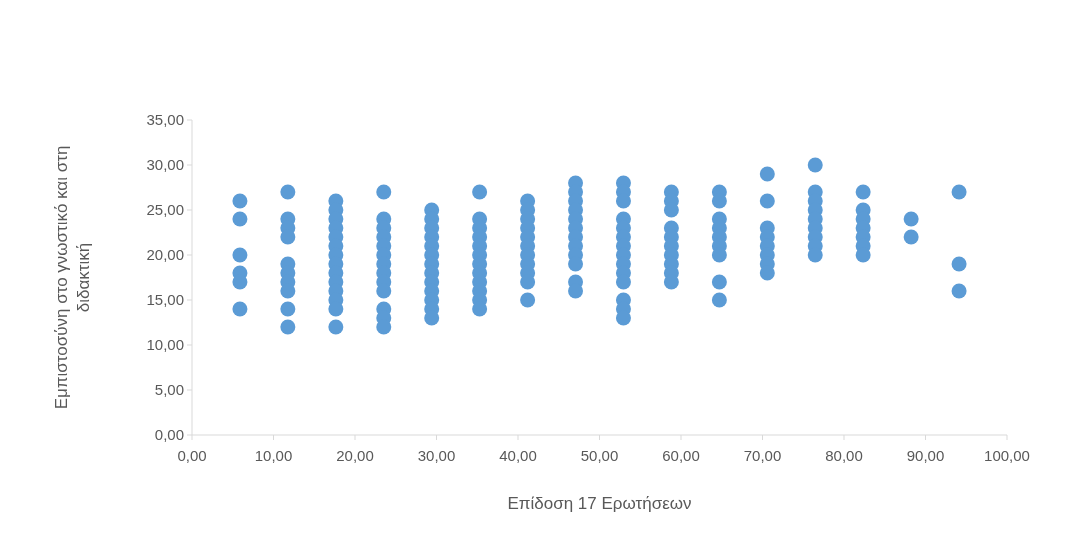 The image size is (1079, 547). I want to click on x-tick-label: 90,00, so click(925, 455).